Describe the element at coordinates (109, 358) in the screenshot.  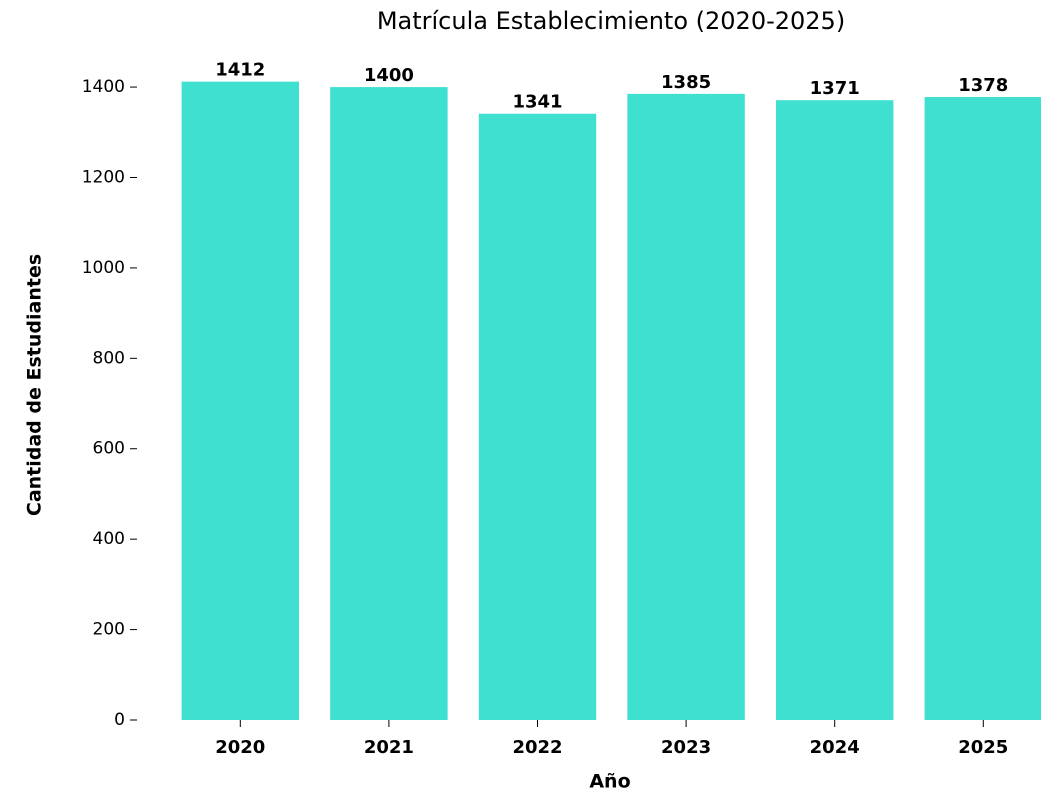
I see `y-tick-label: 800` at that location.